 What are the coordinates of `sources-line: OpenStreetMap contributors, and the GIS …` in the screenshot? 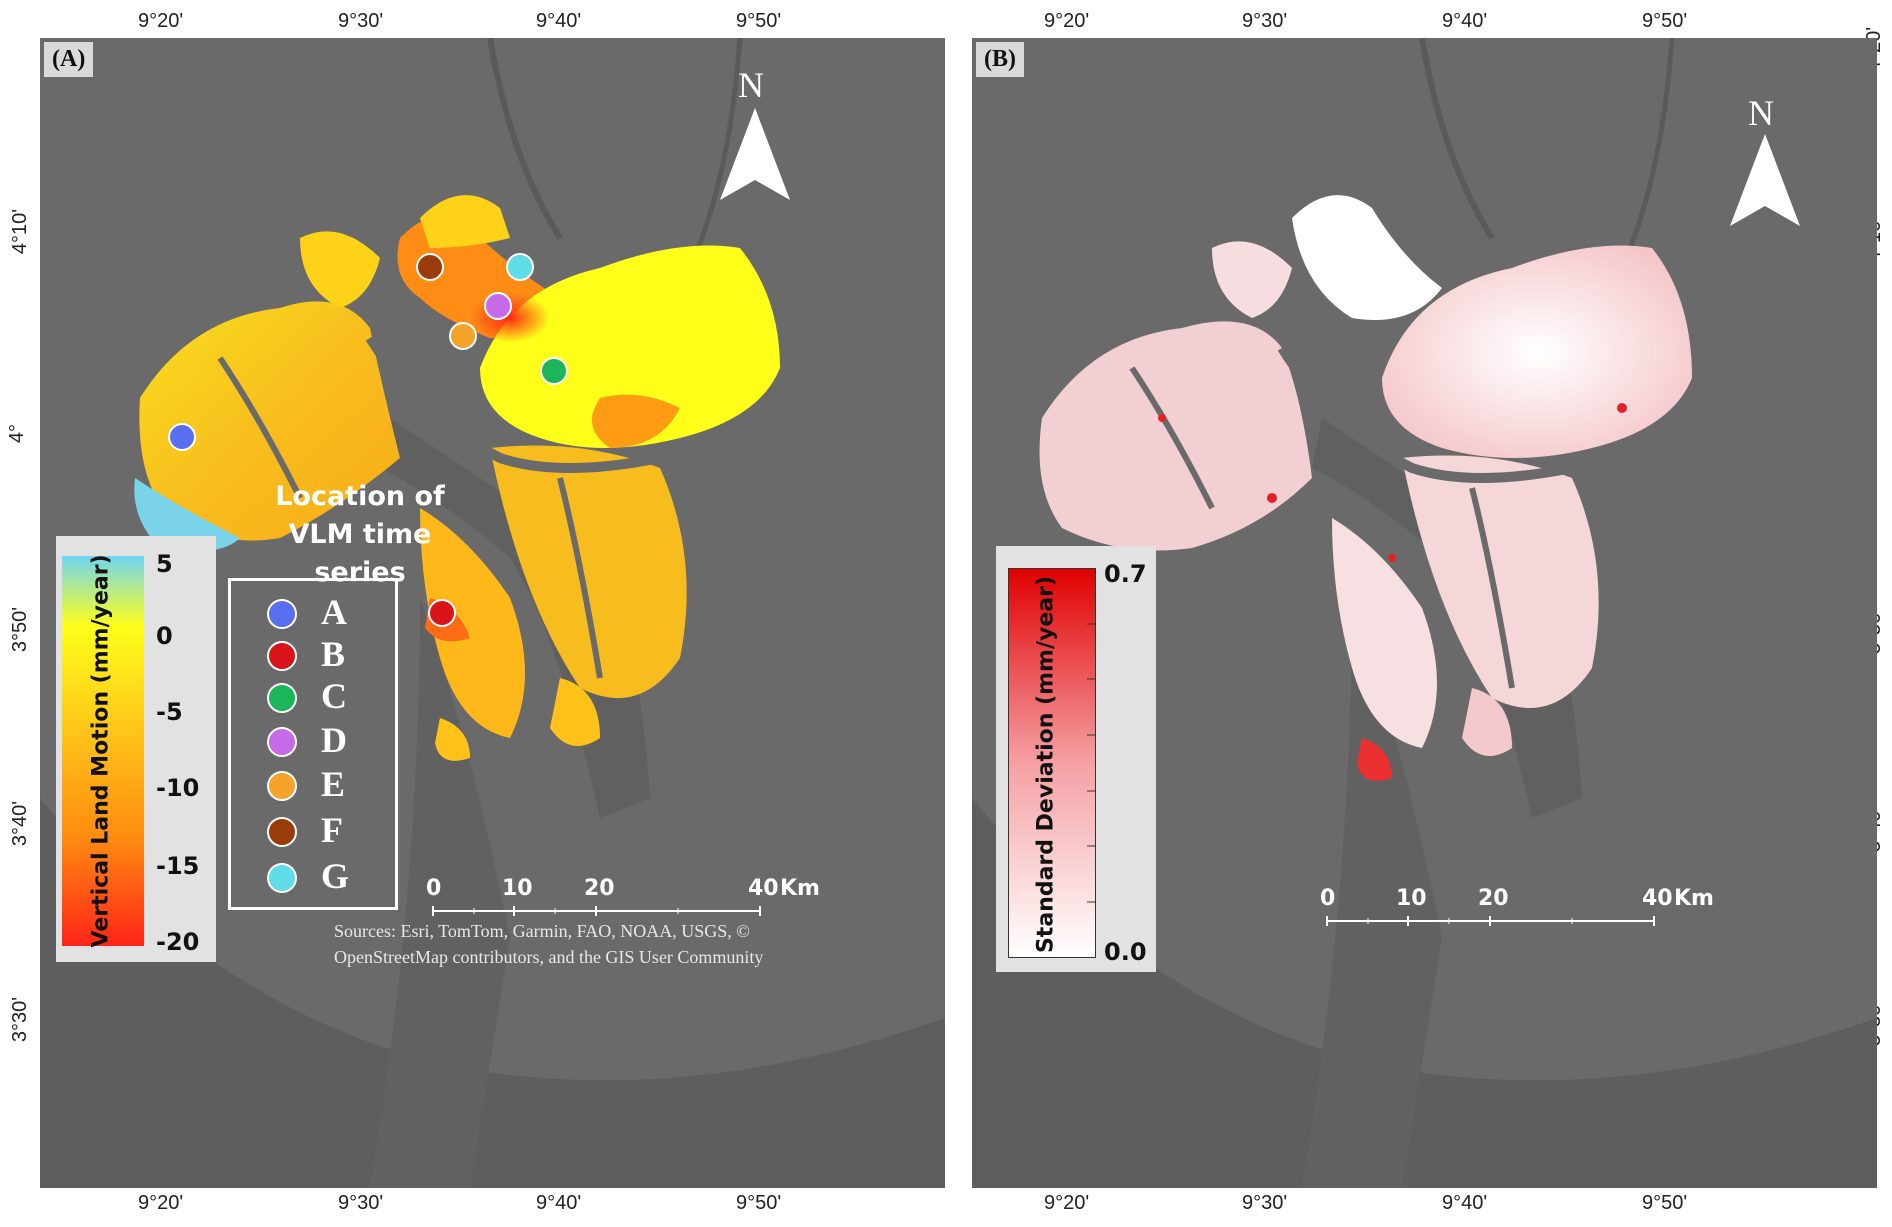 It's located at (549, 957).